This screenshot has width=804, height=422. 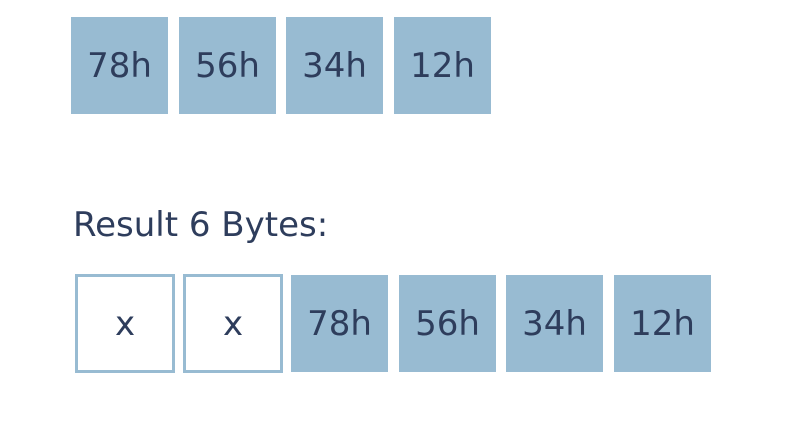 I want to click on result-byte-1: 56h, so click(x=447, y=323).